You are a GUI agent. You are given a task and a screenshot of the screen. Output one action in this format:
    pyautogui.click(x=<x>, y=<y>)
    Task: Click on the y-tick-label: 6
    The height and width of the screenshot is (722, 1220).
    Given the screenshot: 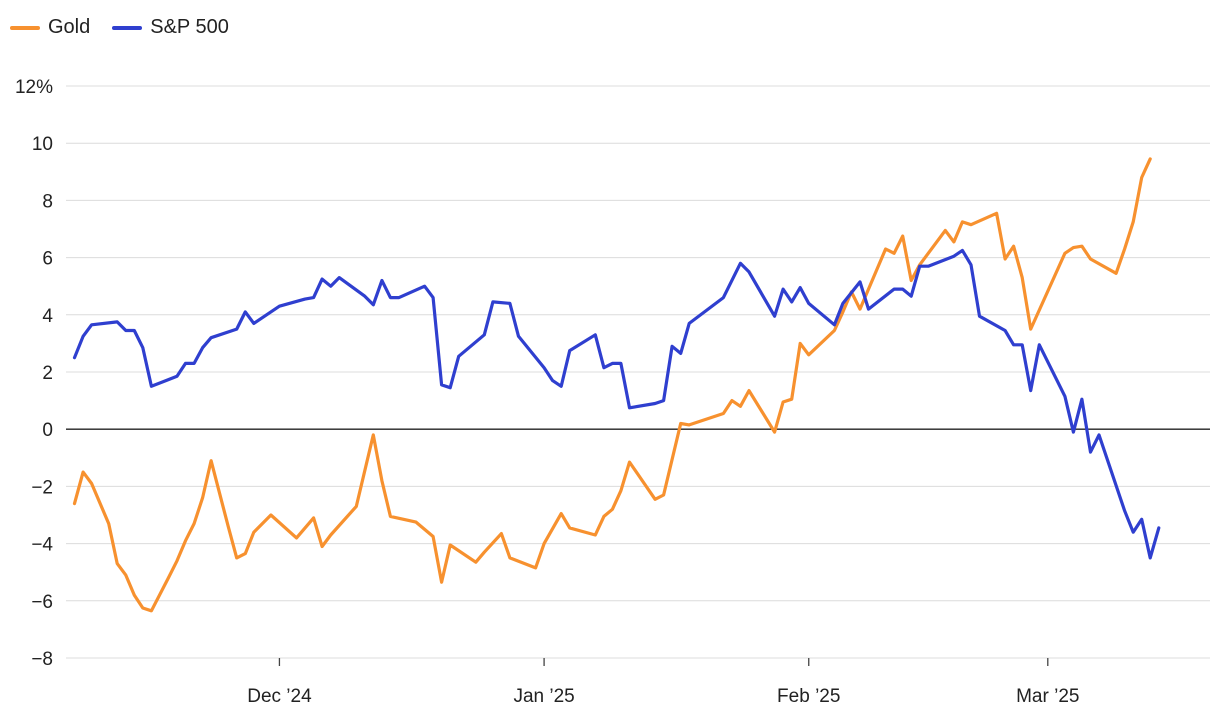 What is the action you would take?
    pyautogui.click(x=47, y=259)
    